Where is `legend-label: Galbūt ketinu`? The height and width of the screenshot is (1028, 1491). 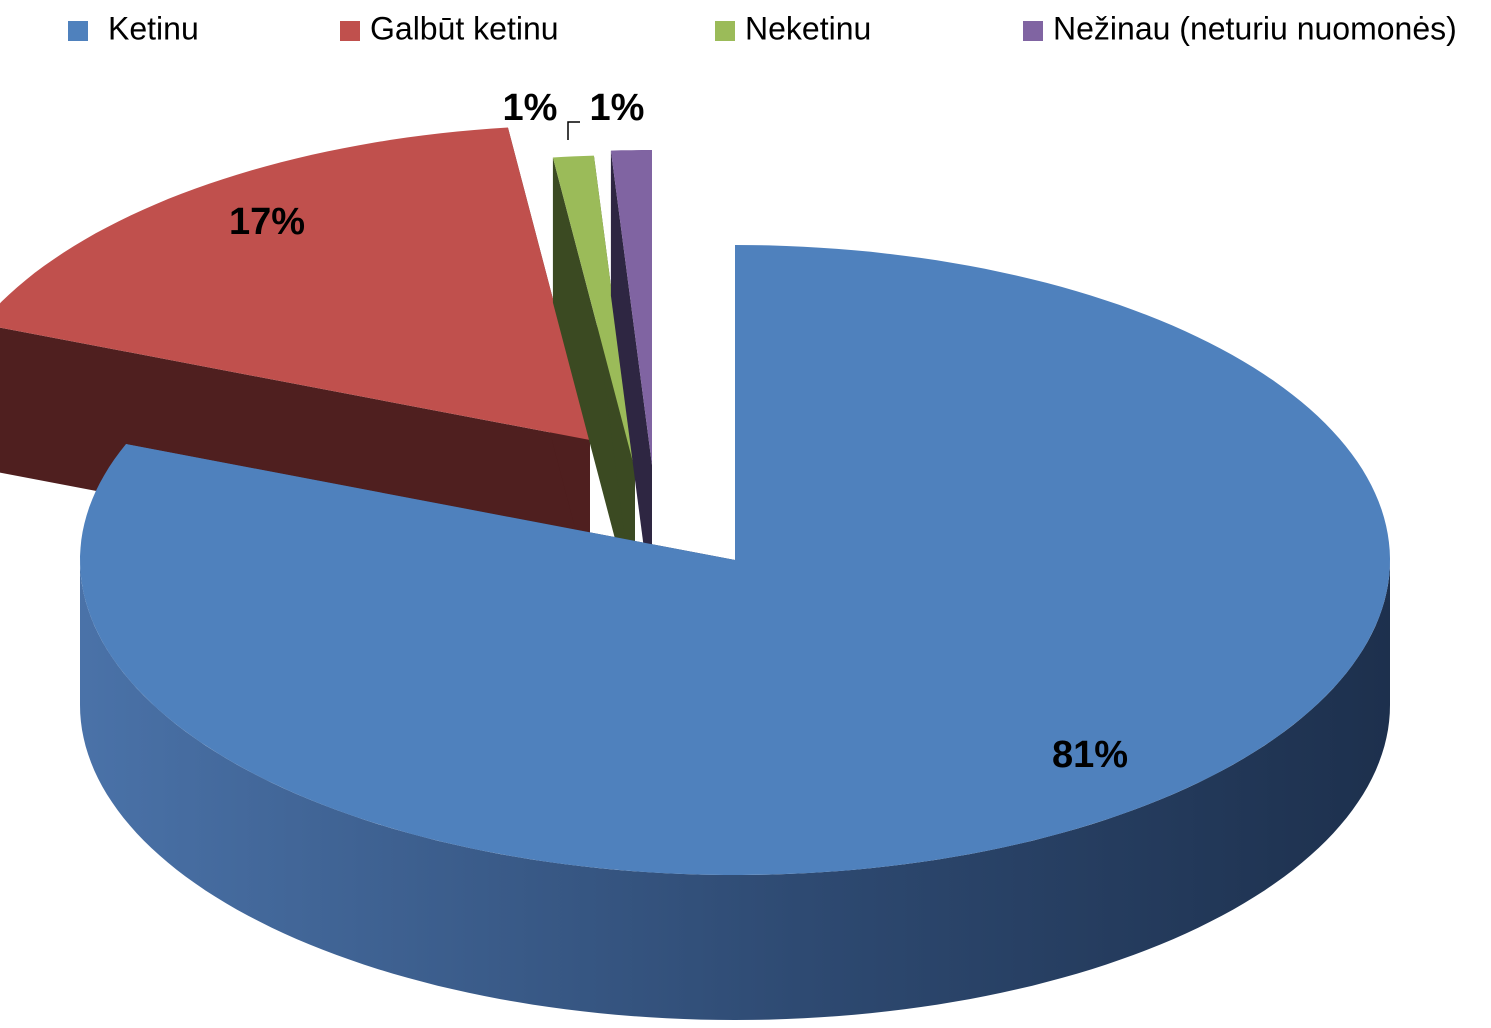 legend-label: Galbūt ketinu is located at coordinates (464, 28).